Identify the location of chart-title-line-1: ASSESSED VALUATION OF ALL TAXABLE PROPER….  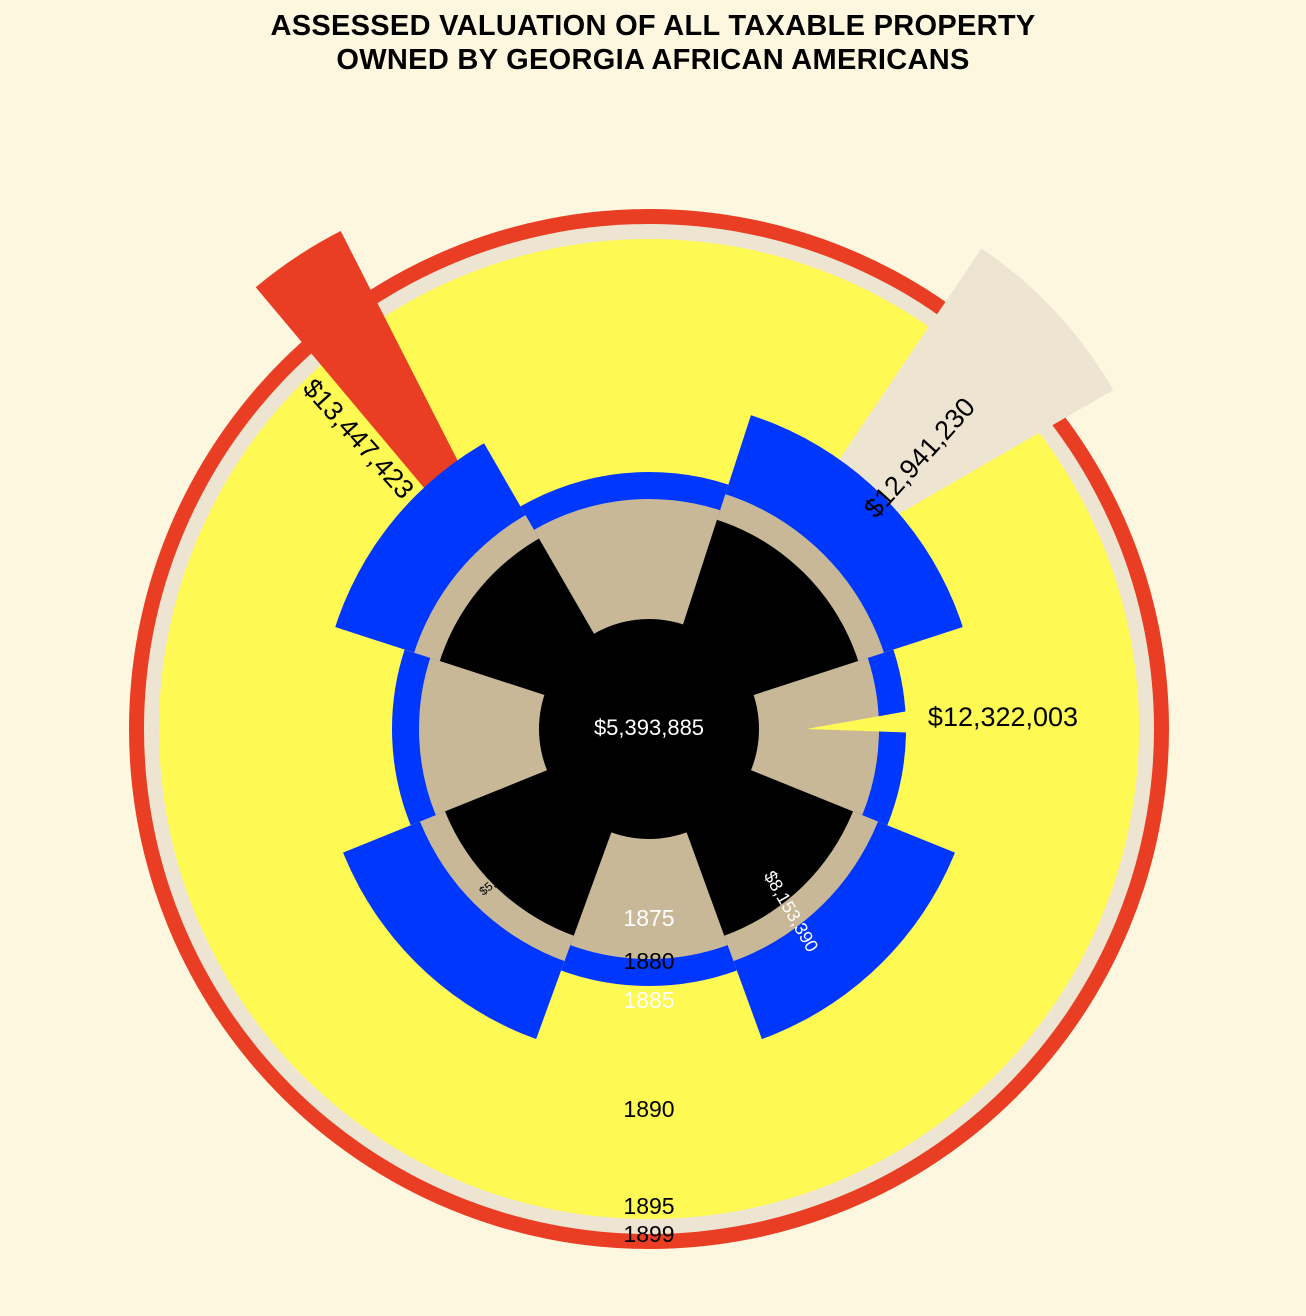
(653, 26).